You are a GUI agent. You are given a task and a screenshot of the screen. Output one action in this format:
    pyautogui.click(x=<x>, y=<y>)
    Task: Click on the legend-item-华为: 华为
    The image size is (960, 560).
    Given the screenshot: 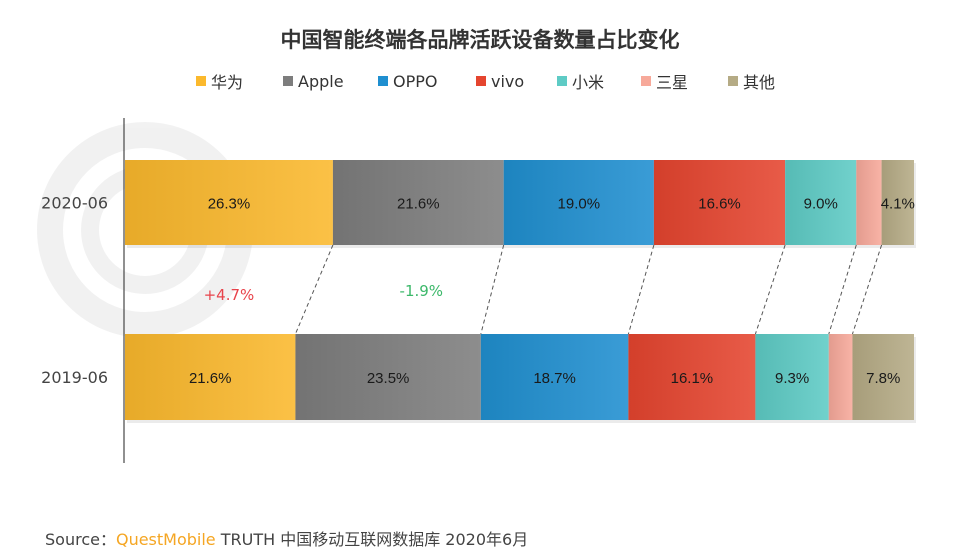 What is the action you would take?
    pyautogui.click(x=219, y=81)
    